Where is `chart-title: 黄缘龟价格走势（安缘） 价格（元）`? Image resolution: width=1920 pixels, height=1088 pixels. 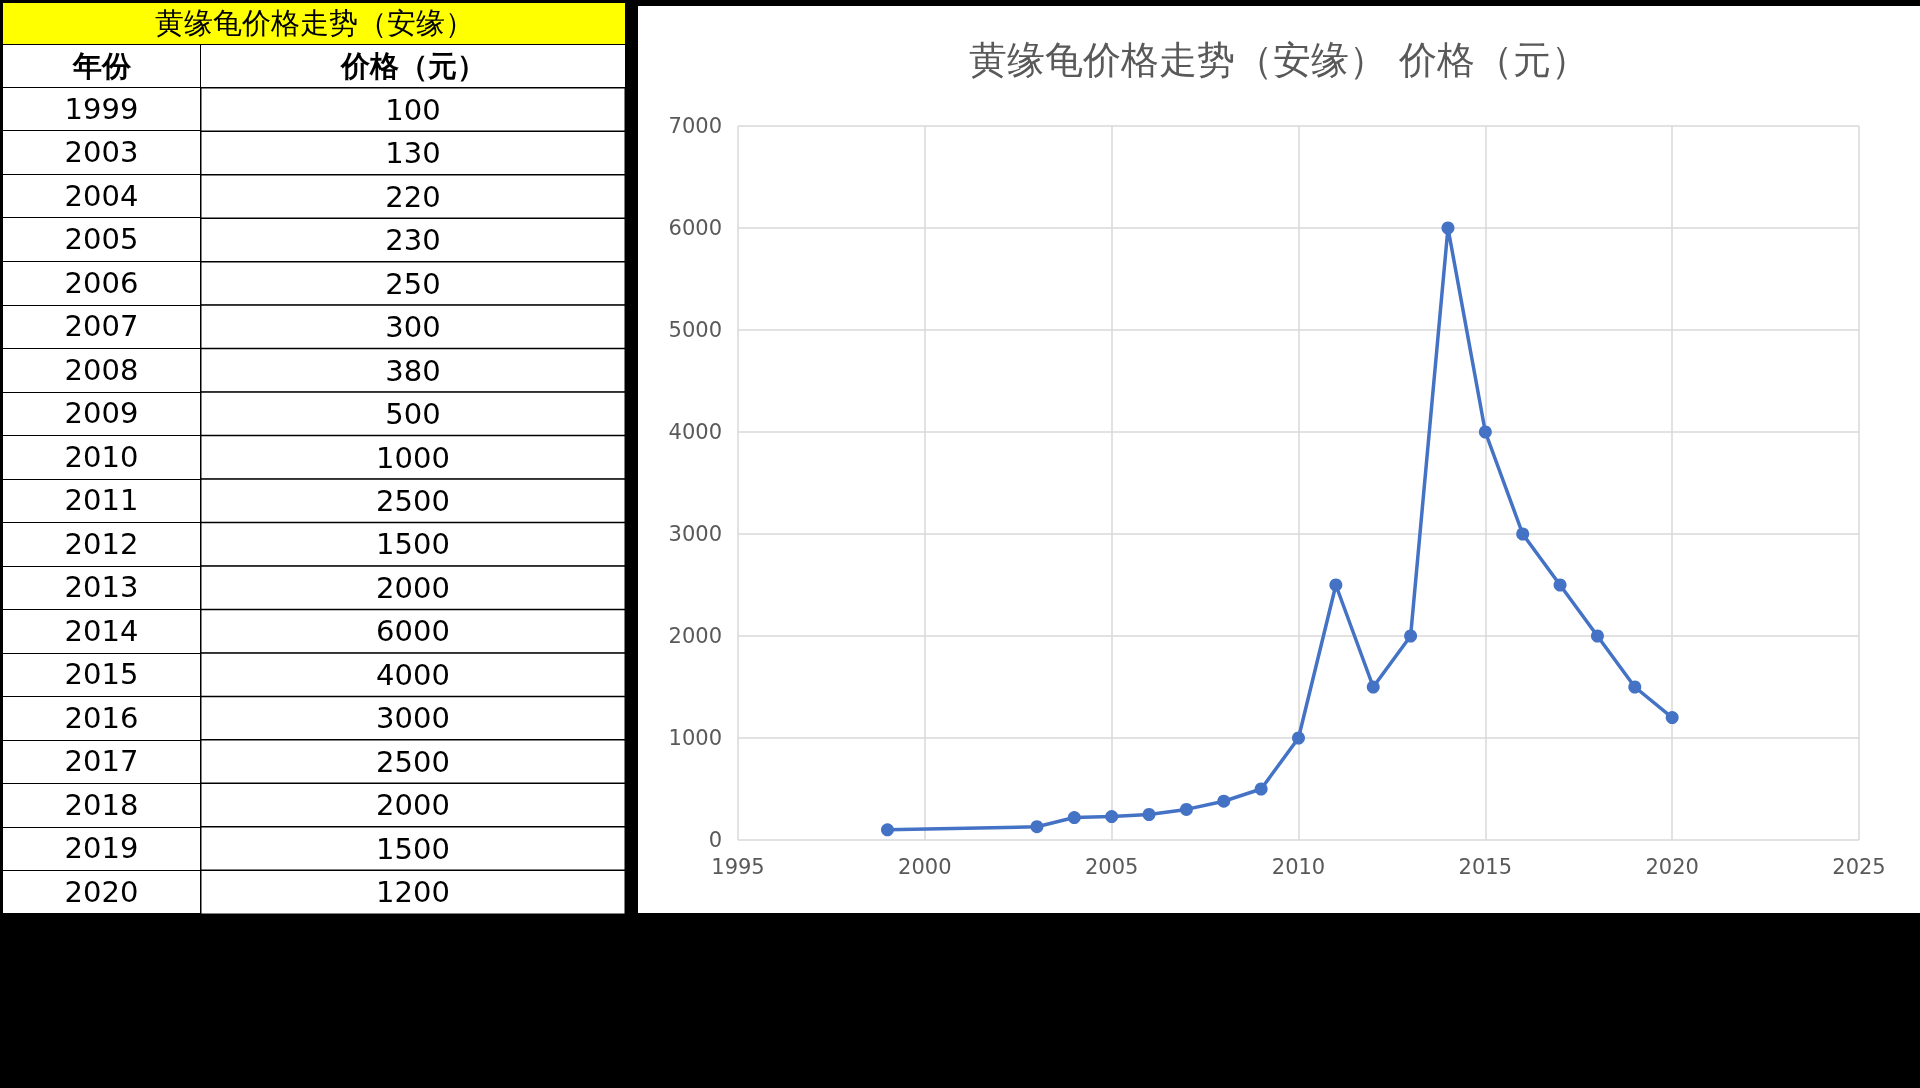 chart-title: 黄缘龟价格走势（安缘） 价格（元） is located at coordinates (1279, 60).